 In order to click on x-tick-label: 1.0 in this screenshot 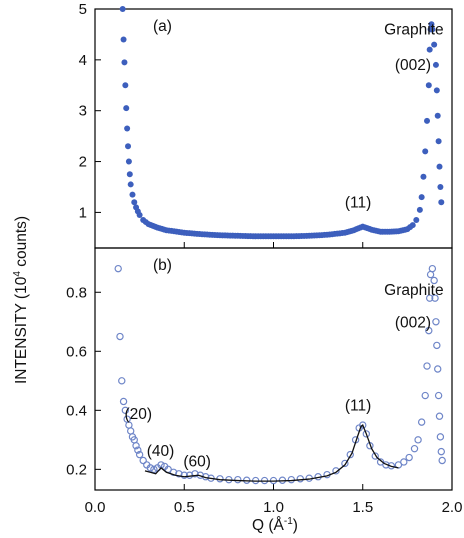, I will do `click(273, 507)`.